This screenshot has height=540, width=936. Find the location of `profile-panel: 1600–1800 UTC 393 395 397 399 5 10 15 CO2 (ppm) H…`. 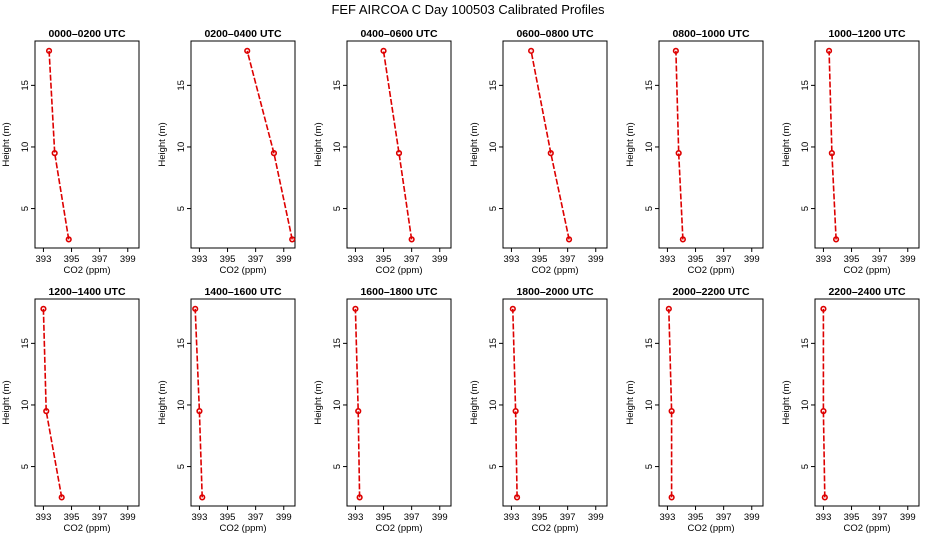

profile-panel: 1600–1800 UTC 393 395 397 399 5 10 15 CO2 (ppm) H… is located at coordinates (382, 410).